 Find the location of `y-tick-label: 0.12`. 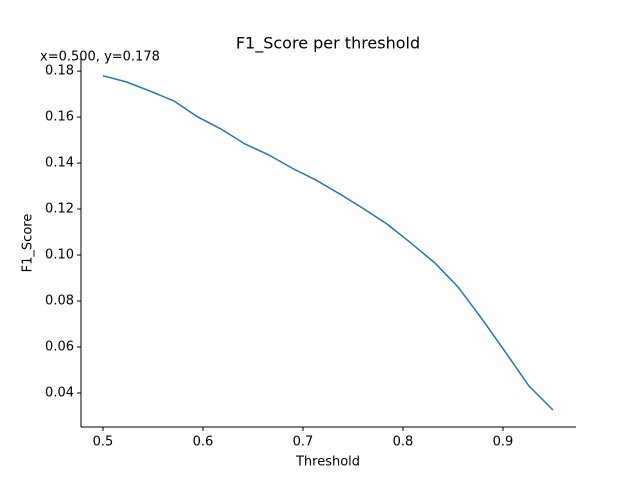

y-tick-label: 0.12 is located at coordinates (59, 209).